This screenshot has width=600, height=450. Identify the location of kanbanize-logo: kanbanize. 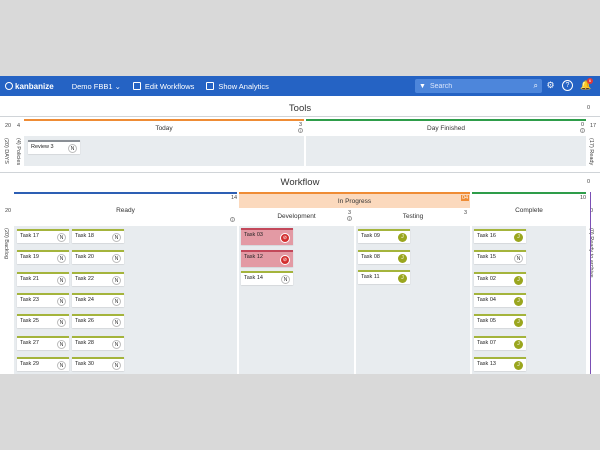
(29, 86).